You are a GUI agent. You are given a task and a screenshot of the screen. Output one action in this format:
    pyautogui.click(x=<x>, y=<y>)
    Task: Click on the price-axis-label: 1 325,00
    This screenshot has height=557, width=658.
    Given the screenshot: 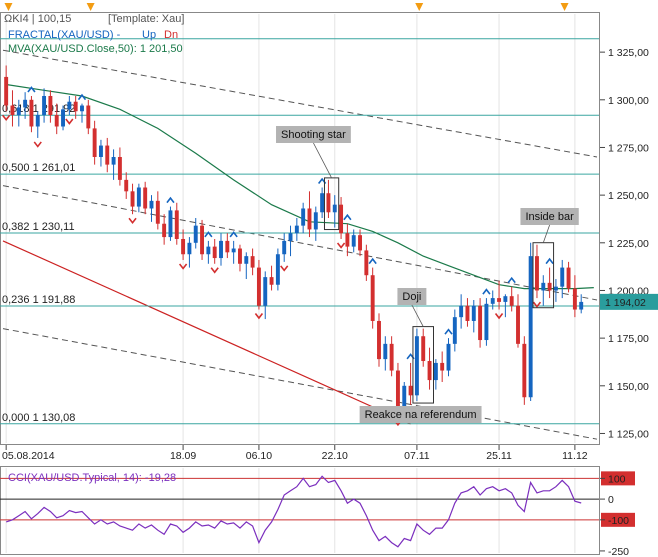 What is the action you would take?
    pyautogui.click(x=628, y=53)
    